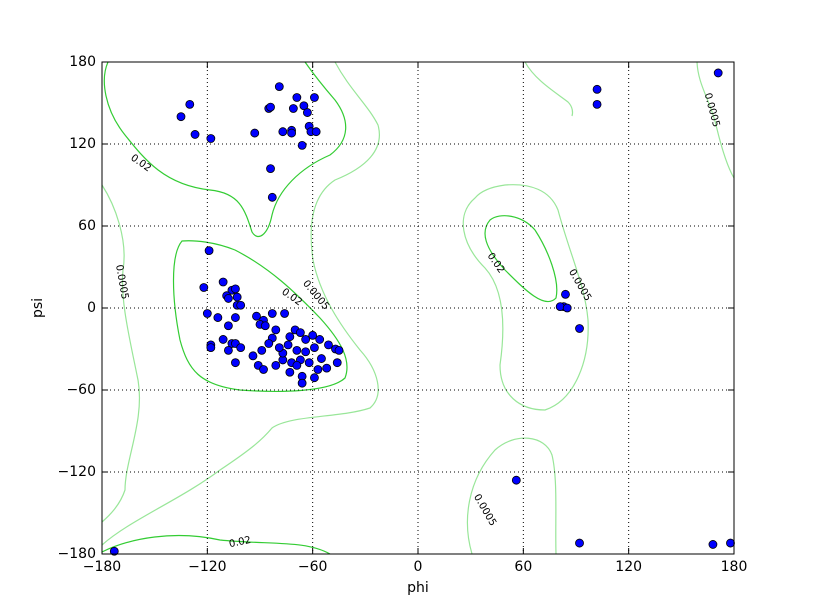 The width and height of the screenshot is (815, 615). What do you see at coordinates (418, 567) in the screenshot?
I see `x-tick-label: 0` at bounding box center [418, 567].